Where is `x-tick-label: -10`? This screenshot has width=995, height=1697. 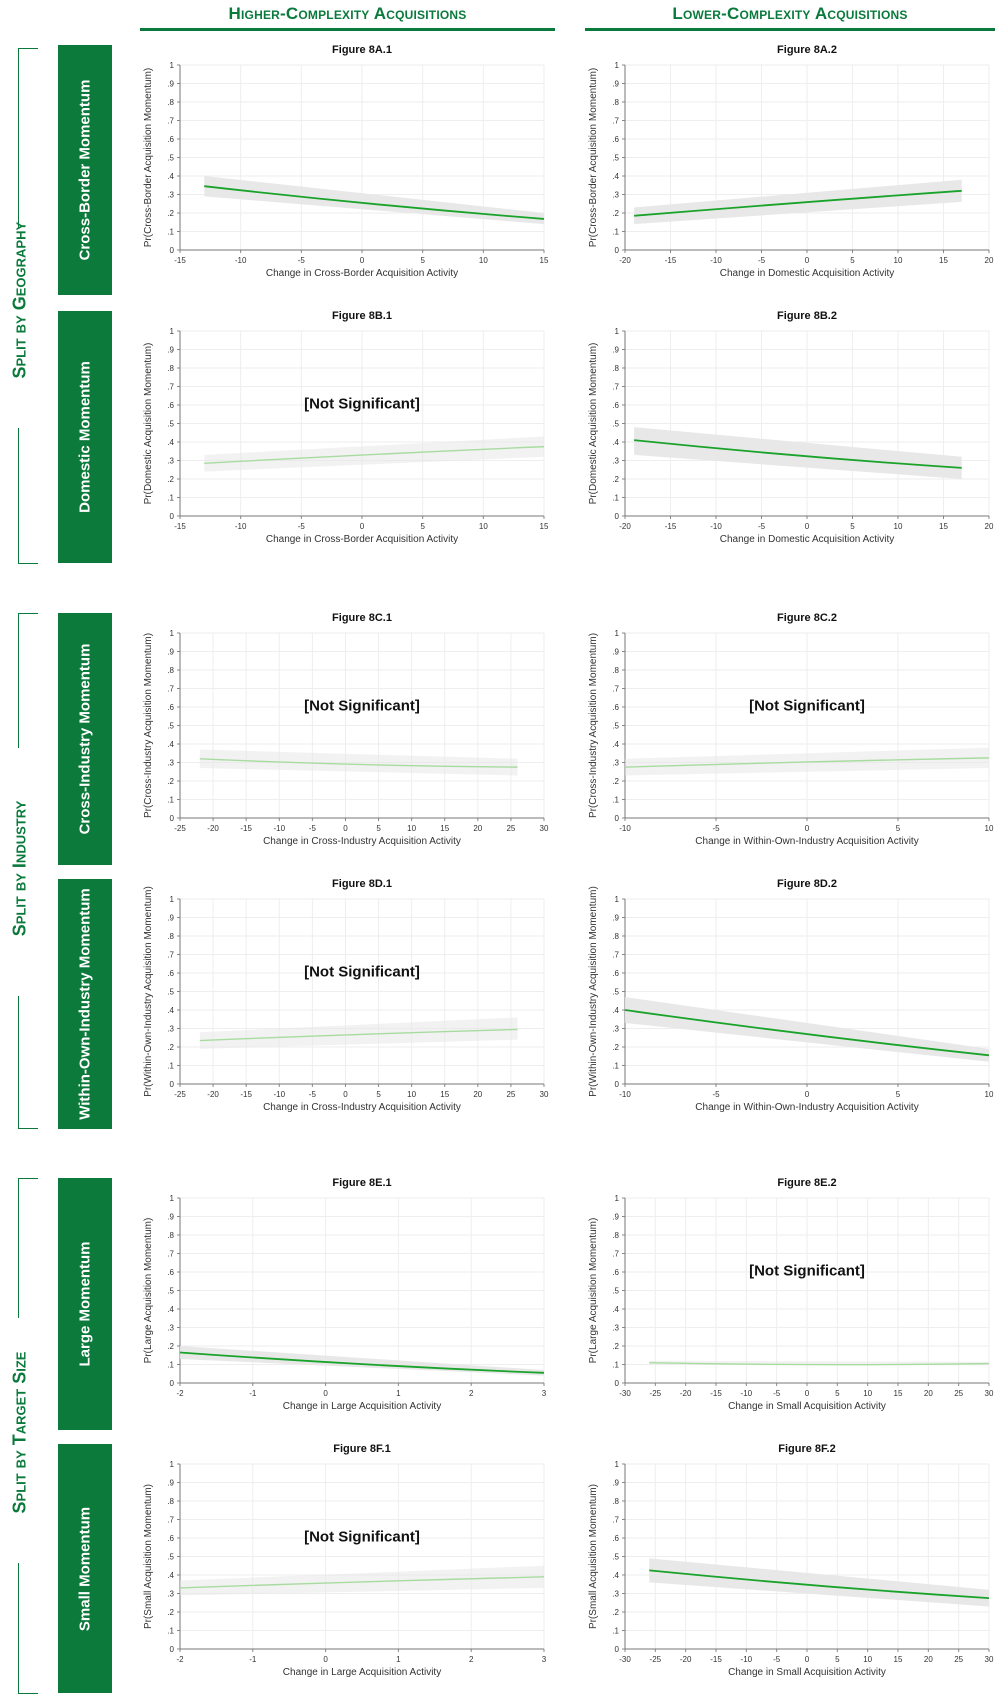
x-tick-label: -10 is located at coordinates (625, 1094).